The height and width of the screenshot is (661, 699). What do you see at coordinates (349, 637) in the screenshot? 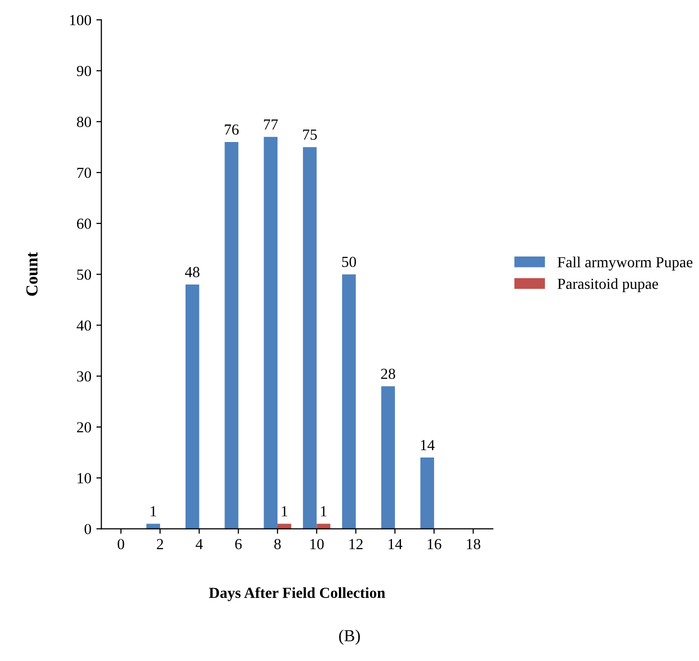
I see `text: (B)` at bounding box center [349, 637].